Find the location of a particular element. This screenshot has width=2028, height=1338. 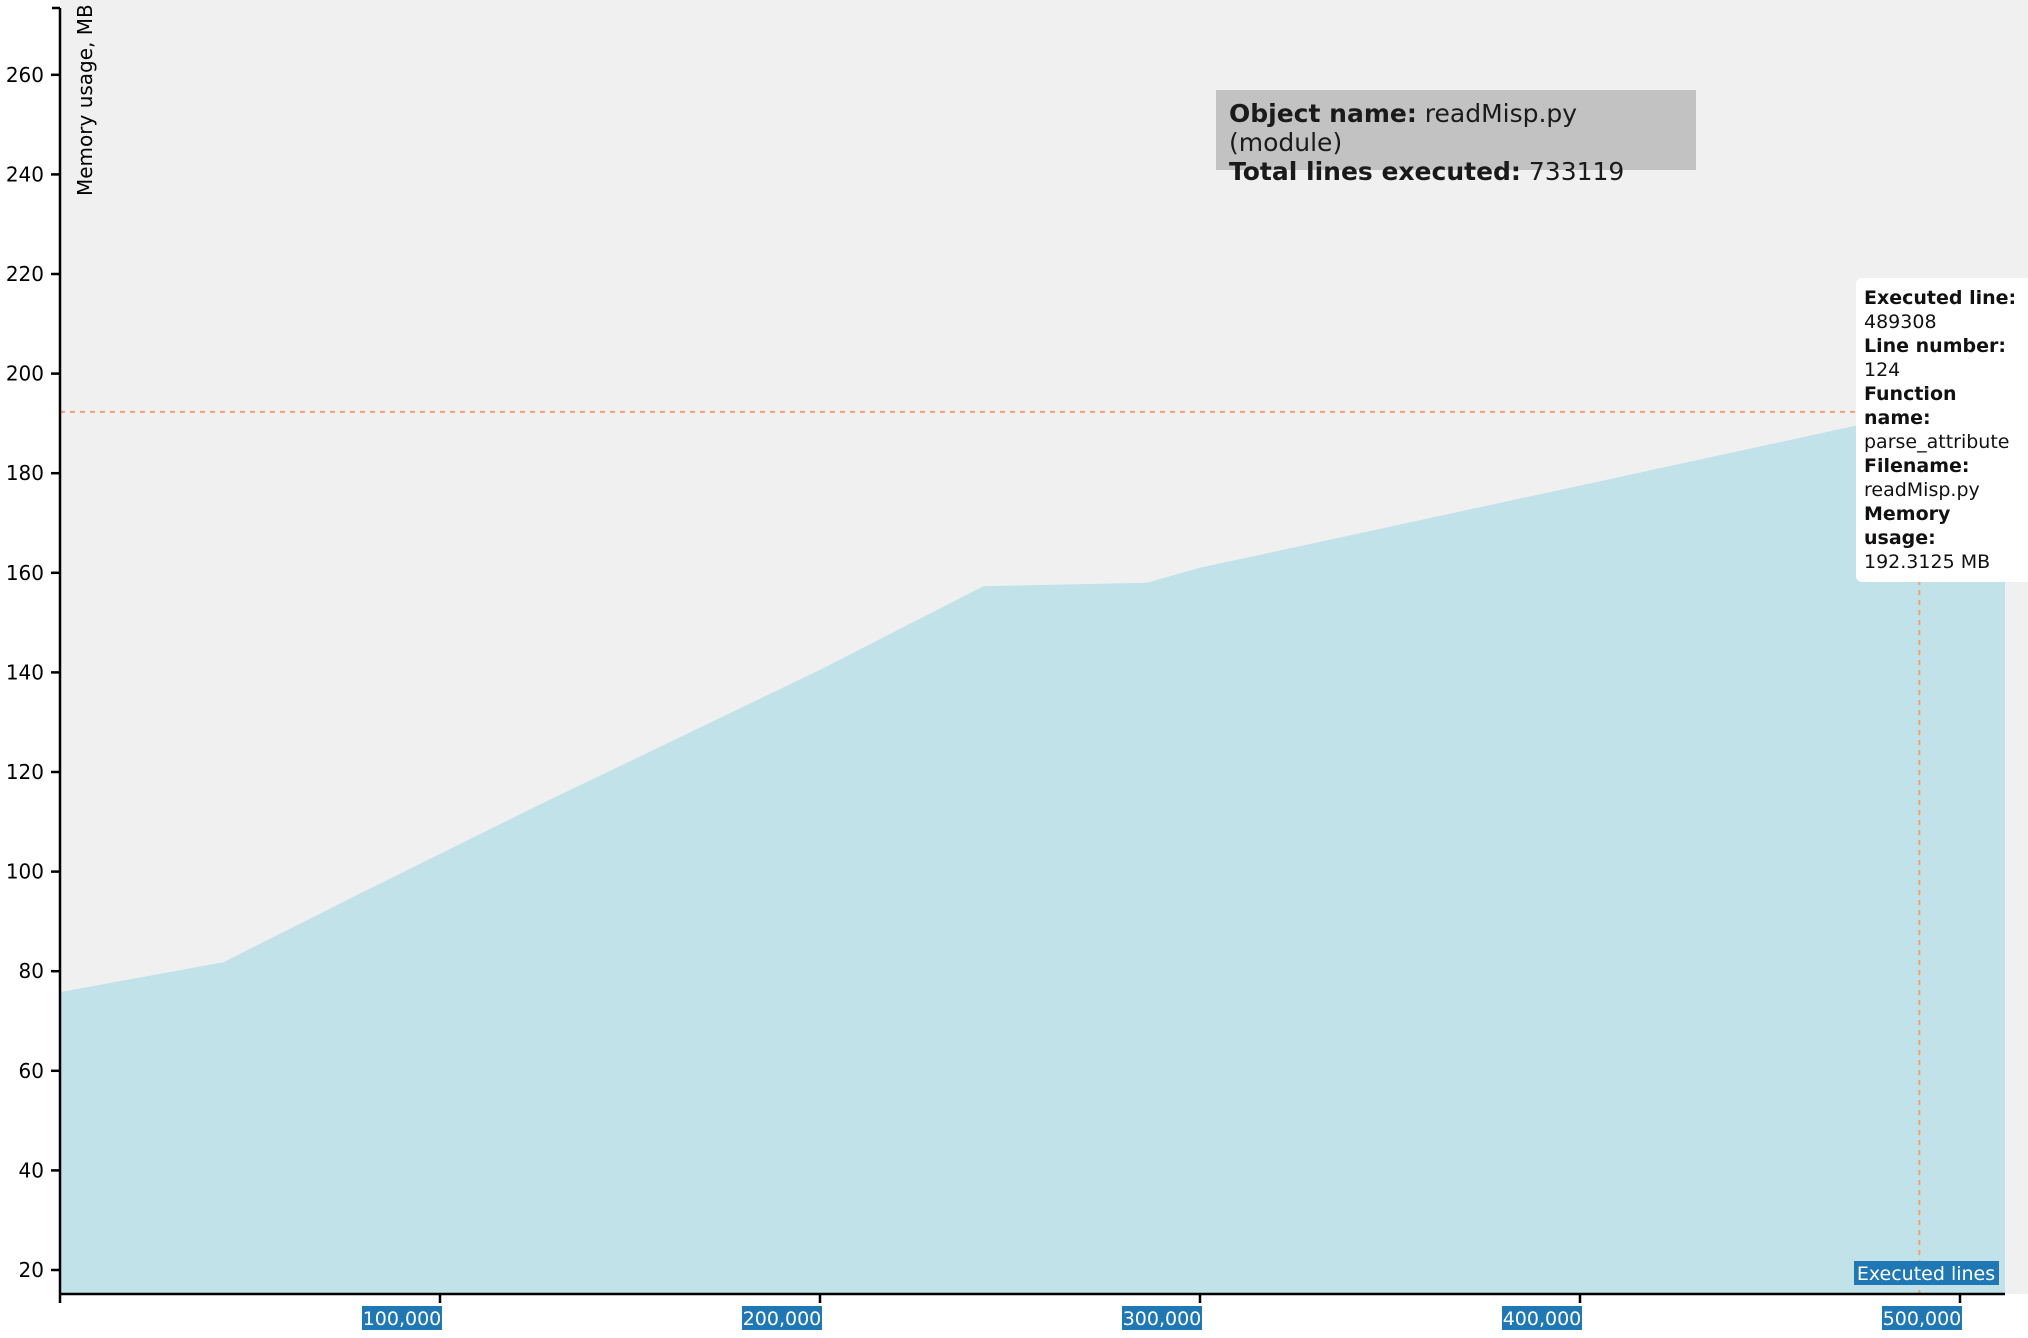

x-axis-label-bg is located at coordinates (1926, 1273).